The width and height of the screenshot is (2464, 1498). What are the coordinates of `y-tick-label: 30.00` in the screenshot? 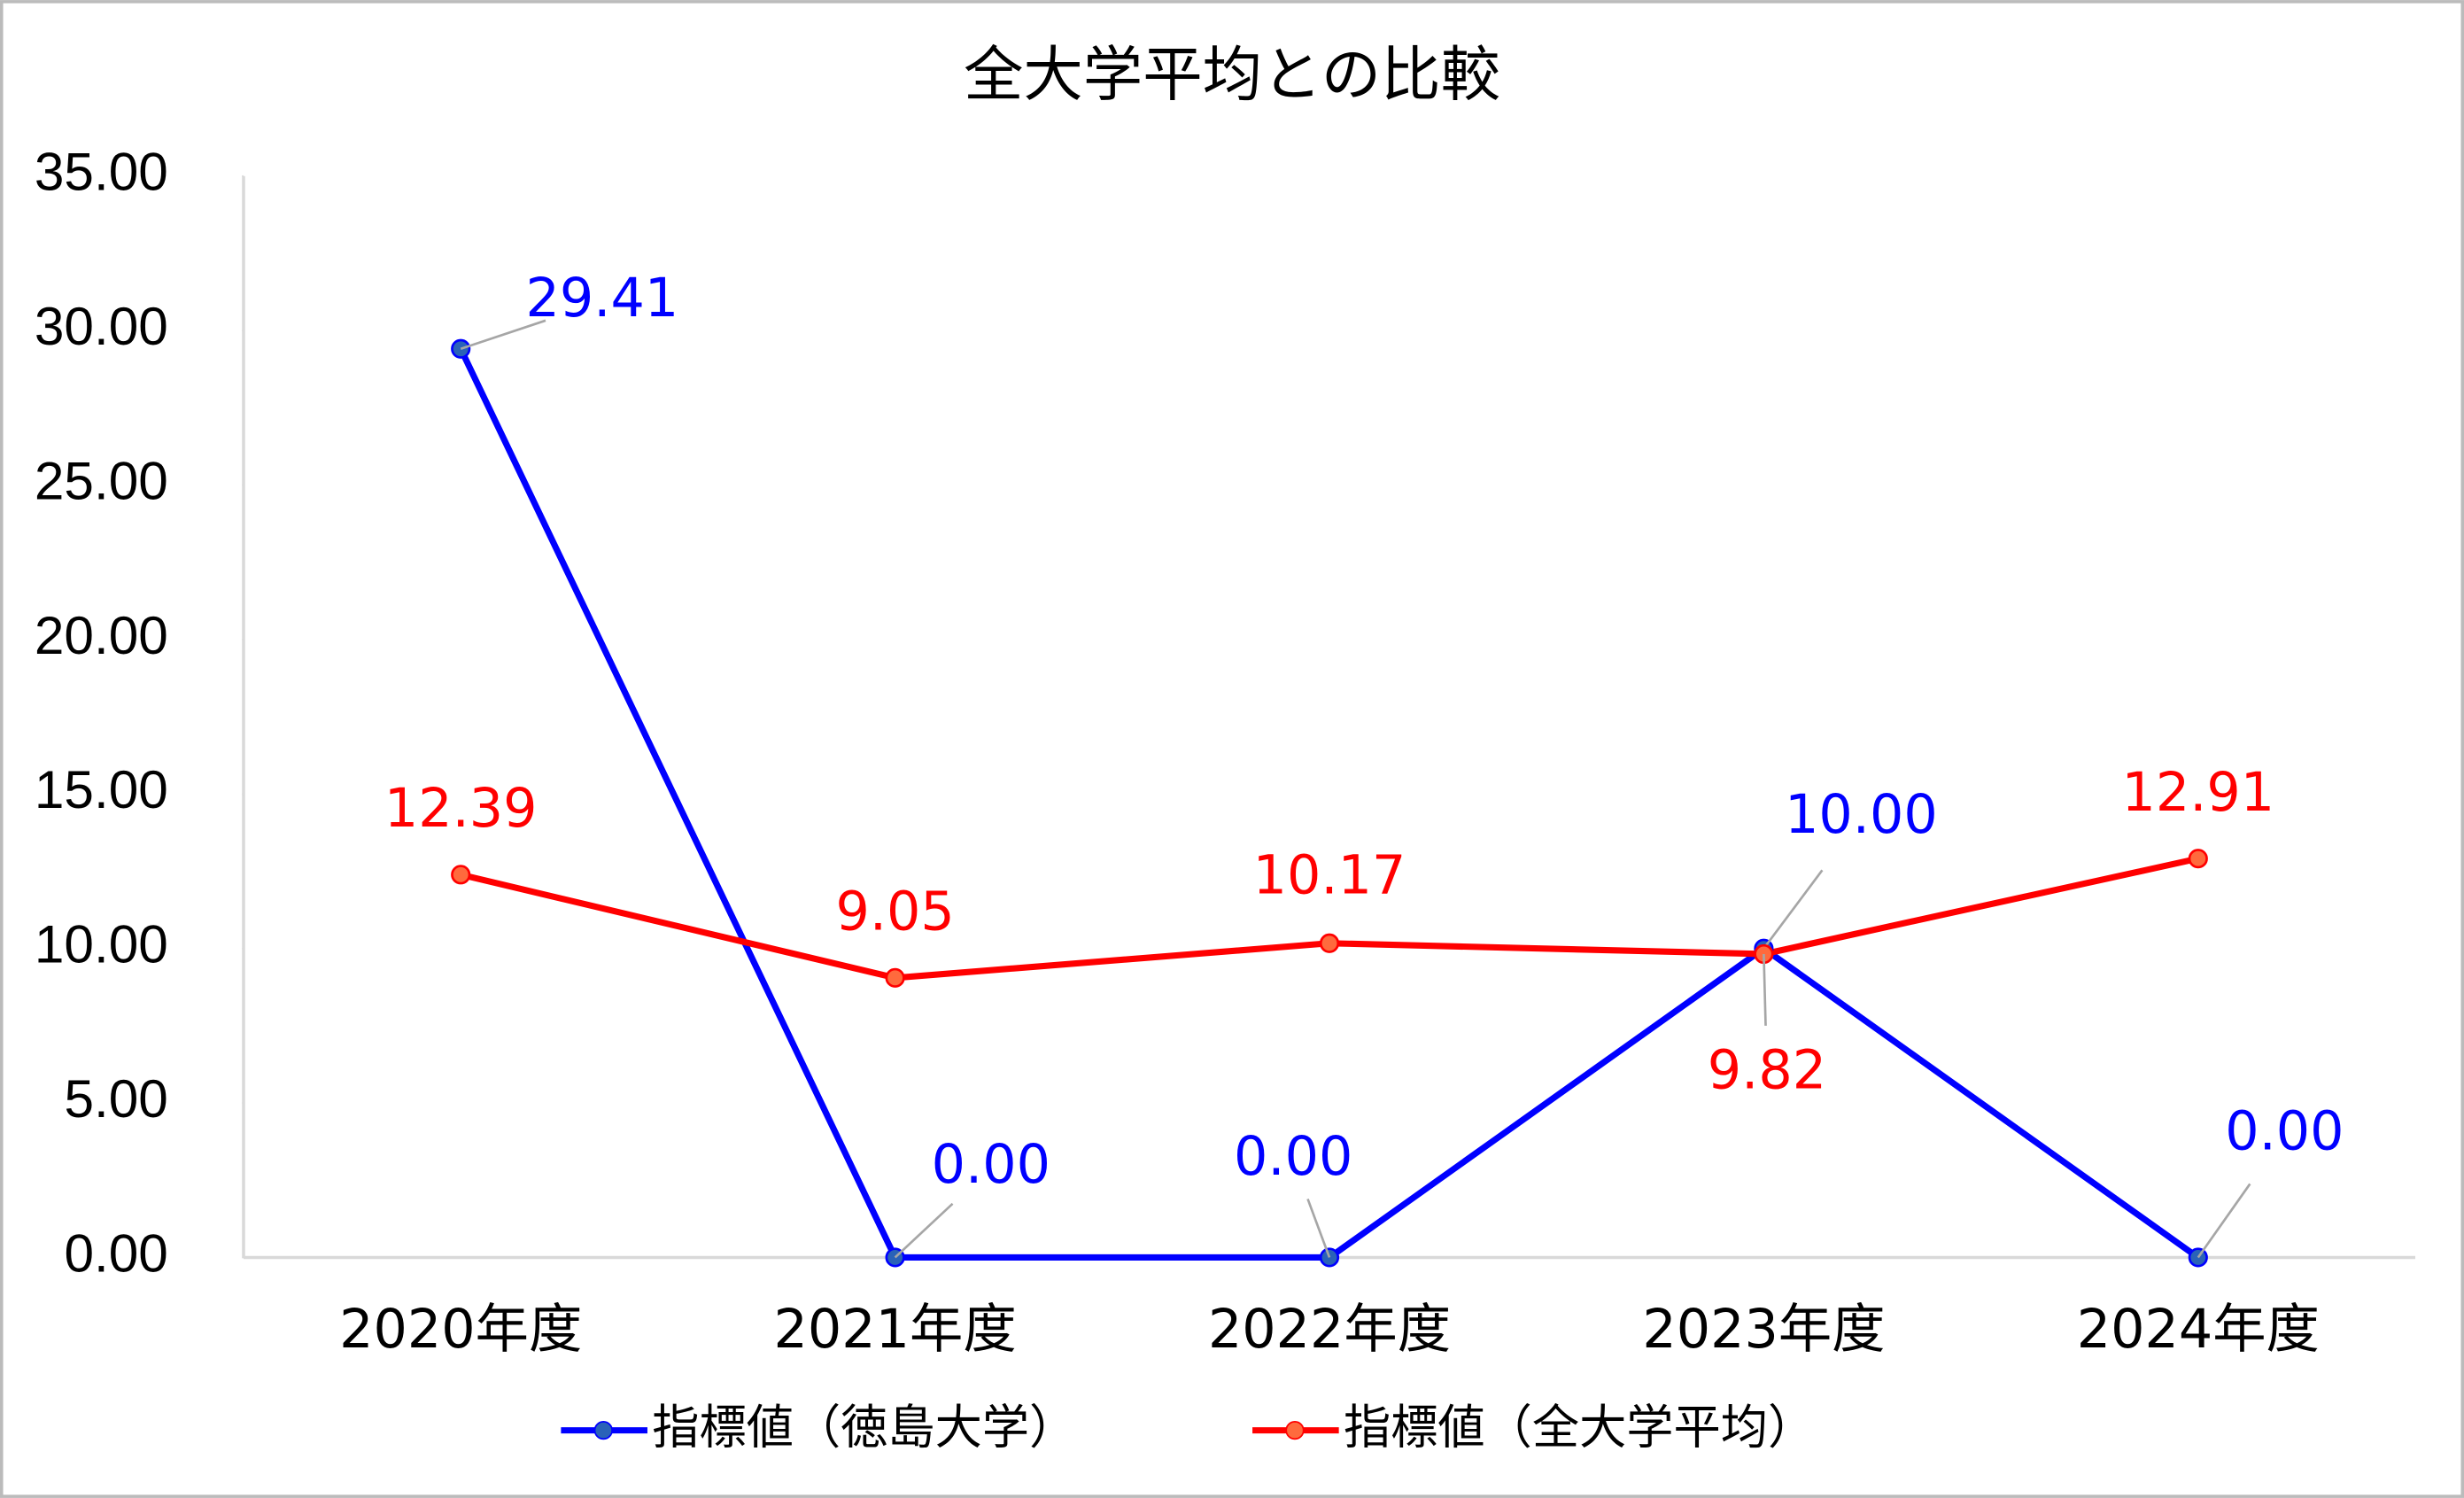 It's located at (101, 326).